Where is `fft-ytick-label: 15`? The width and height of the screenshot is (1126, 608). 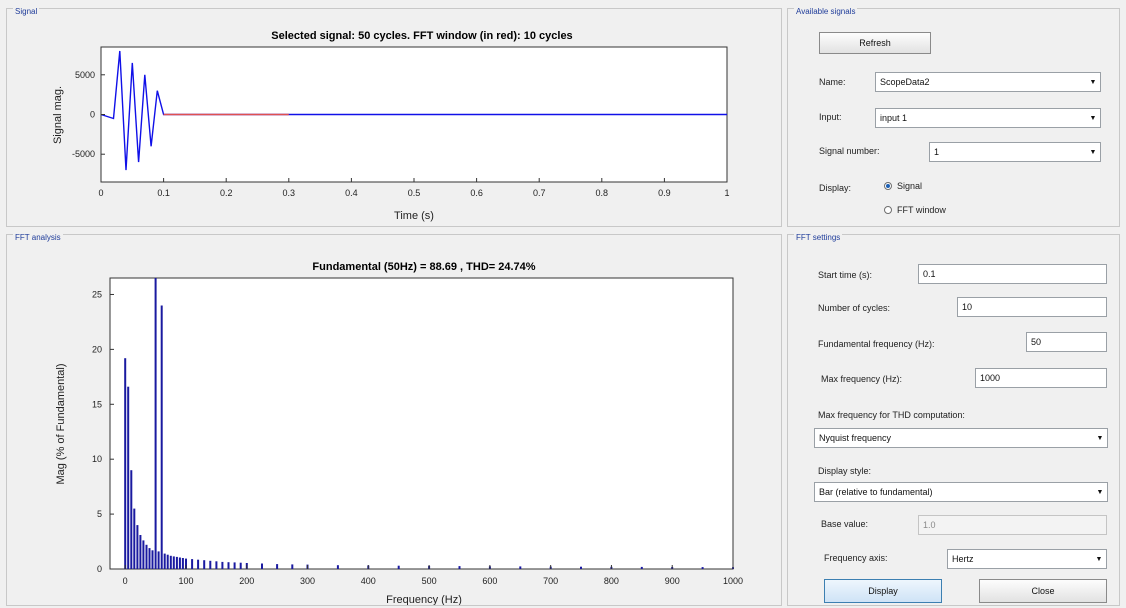
fft-ytick-label: 15 is located at coordinates (97, 404).